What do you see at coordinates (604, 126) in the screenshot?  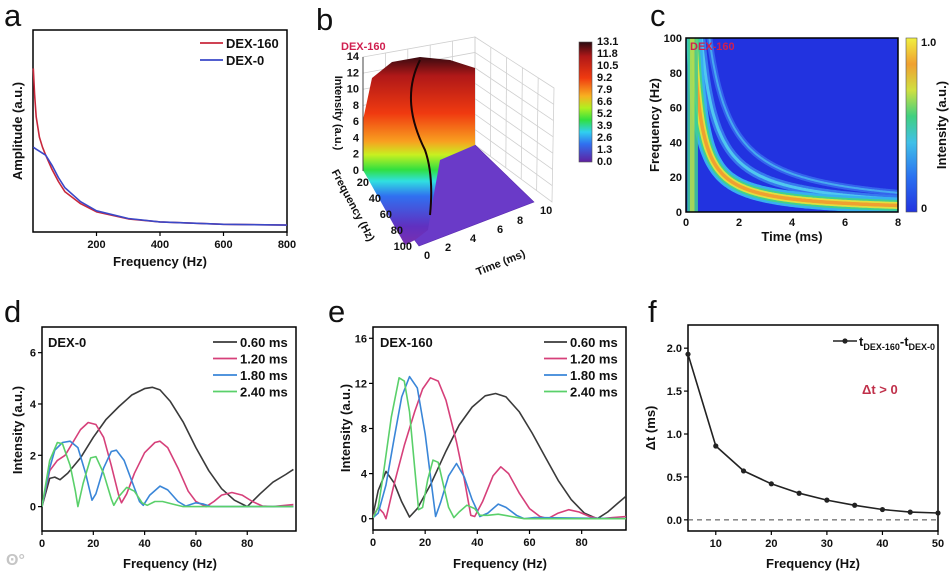 I see `colorbar-tick-label: 3.9` at bounding box center [604, 126].